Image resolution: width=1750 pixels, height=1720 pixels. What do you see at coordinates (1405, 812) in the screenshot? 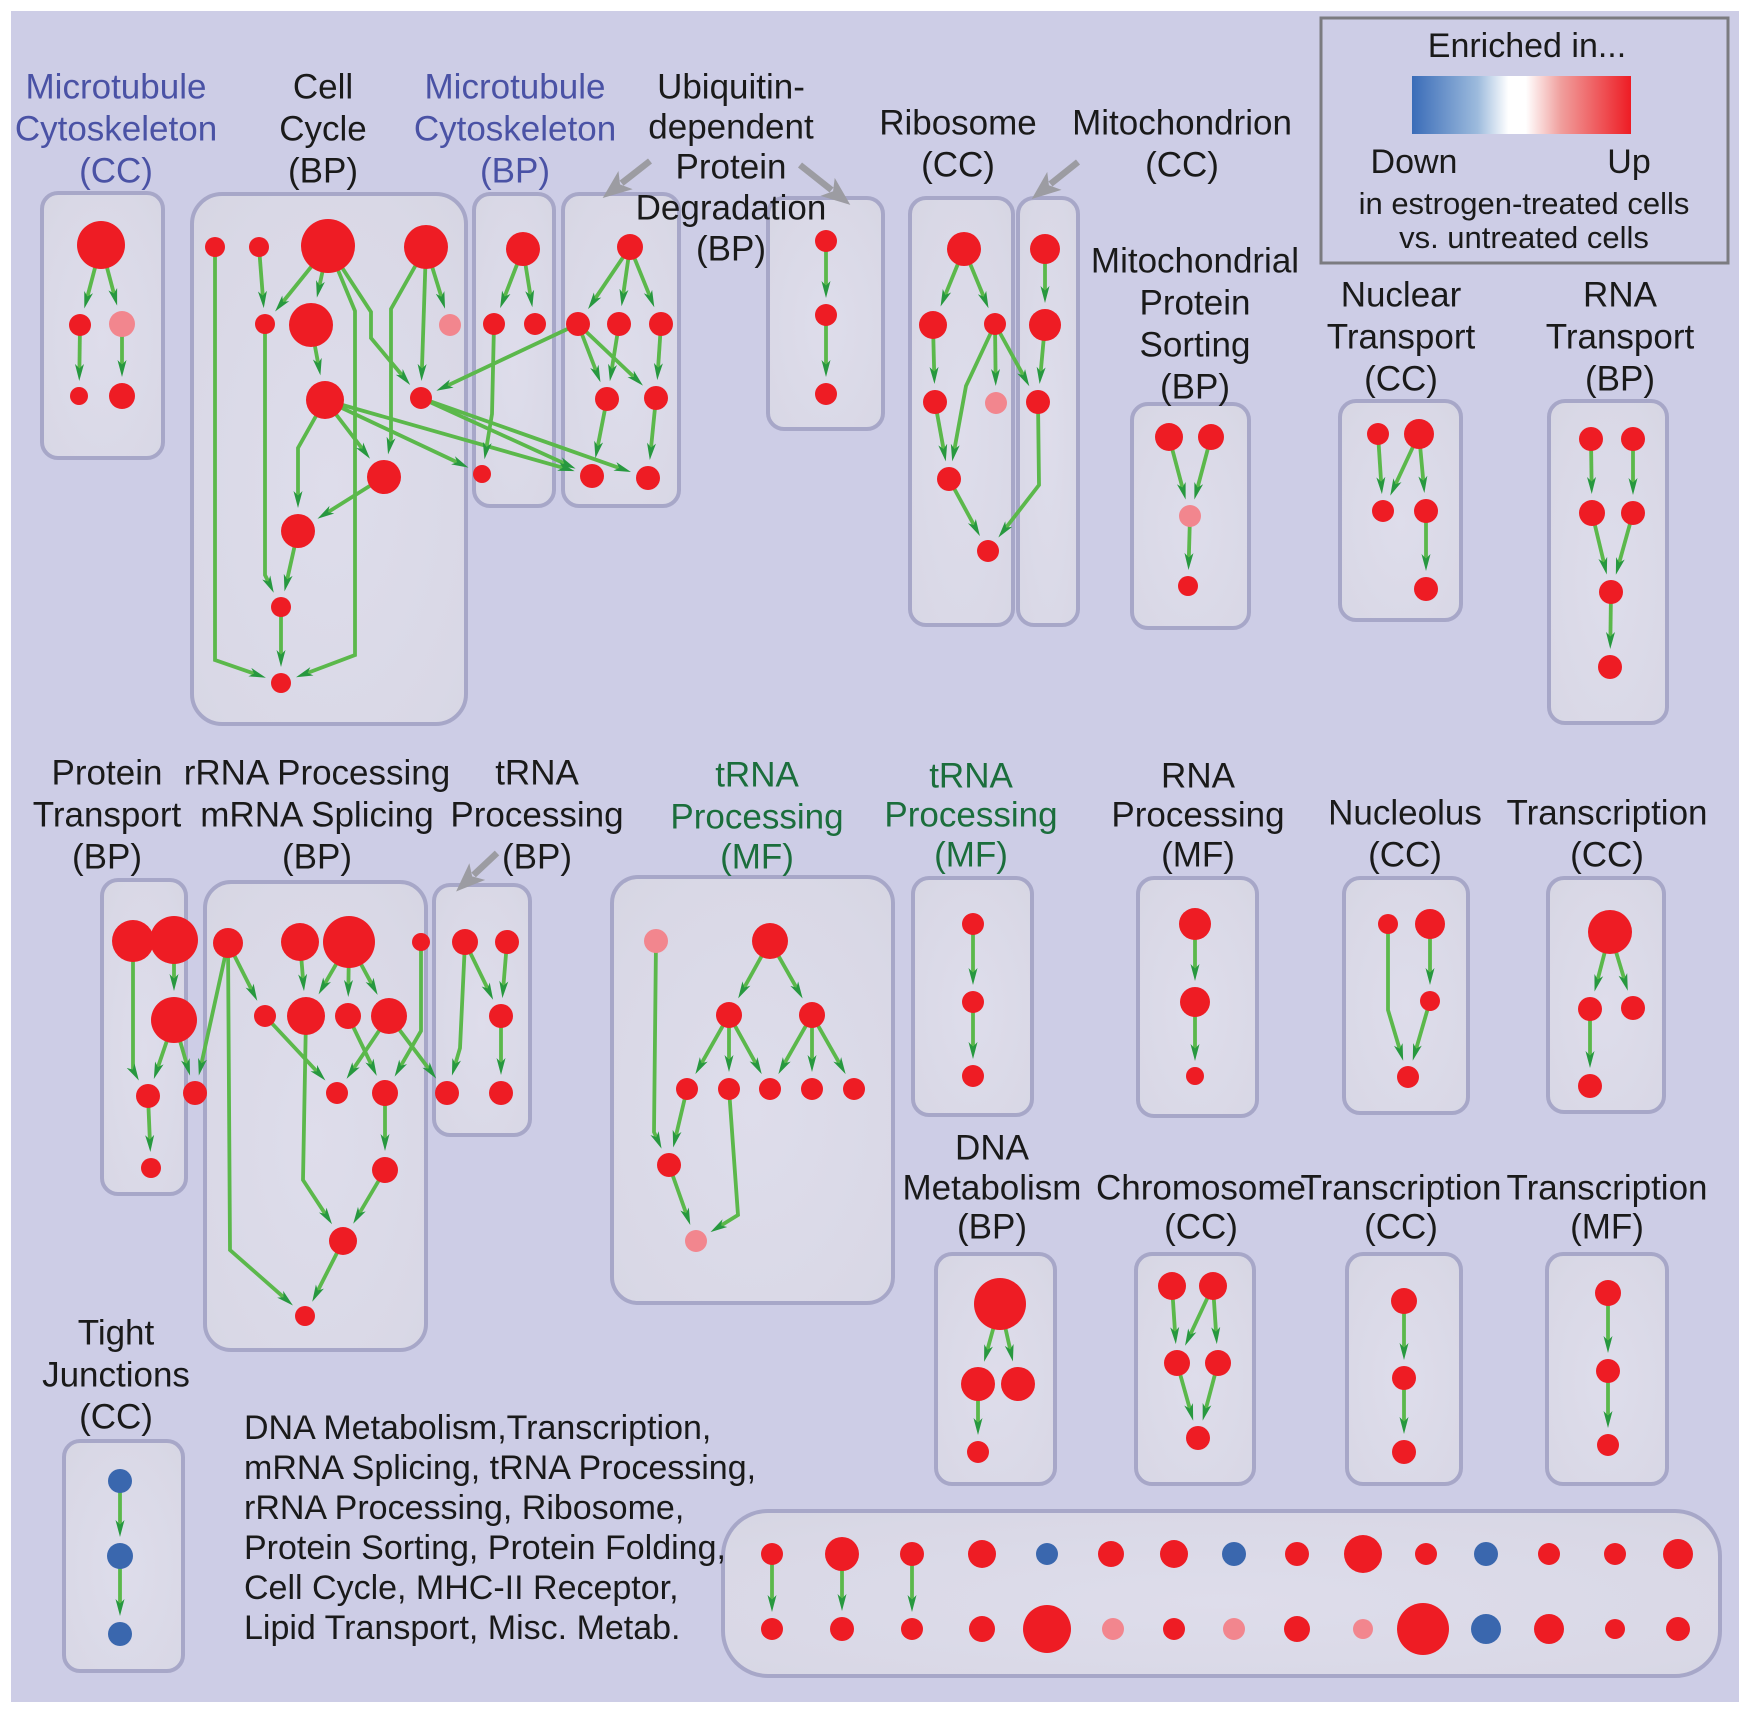
I see `svg-text: Nucleolus` at bounding box center [1405, 812].